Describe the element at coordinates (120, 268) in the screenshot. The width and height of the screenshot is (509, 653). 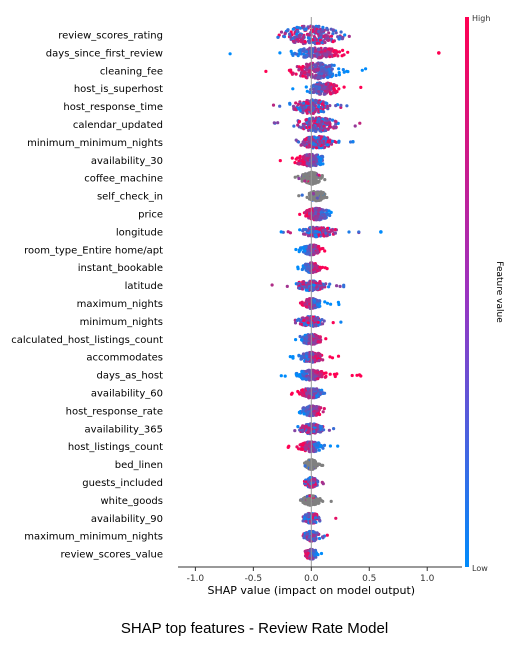
I see `feature-label: instant_bookable` at that location.